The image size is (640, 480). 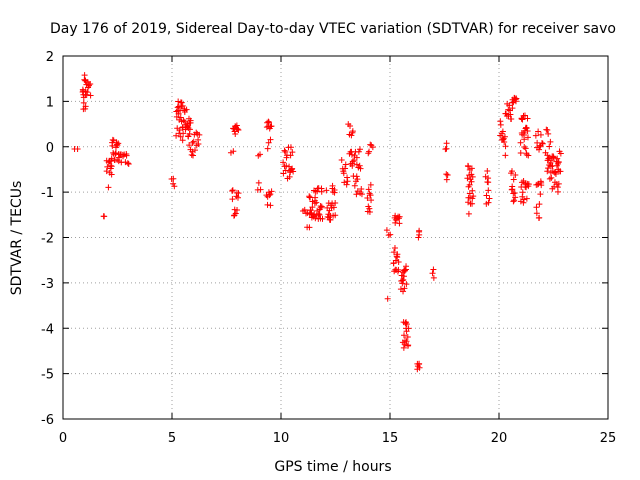 What do you see at coordinates (50, 57) in the screenshot?
I see `y-tick-label: 2` at bounding box center [50, 57].